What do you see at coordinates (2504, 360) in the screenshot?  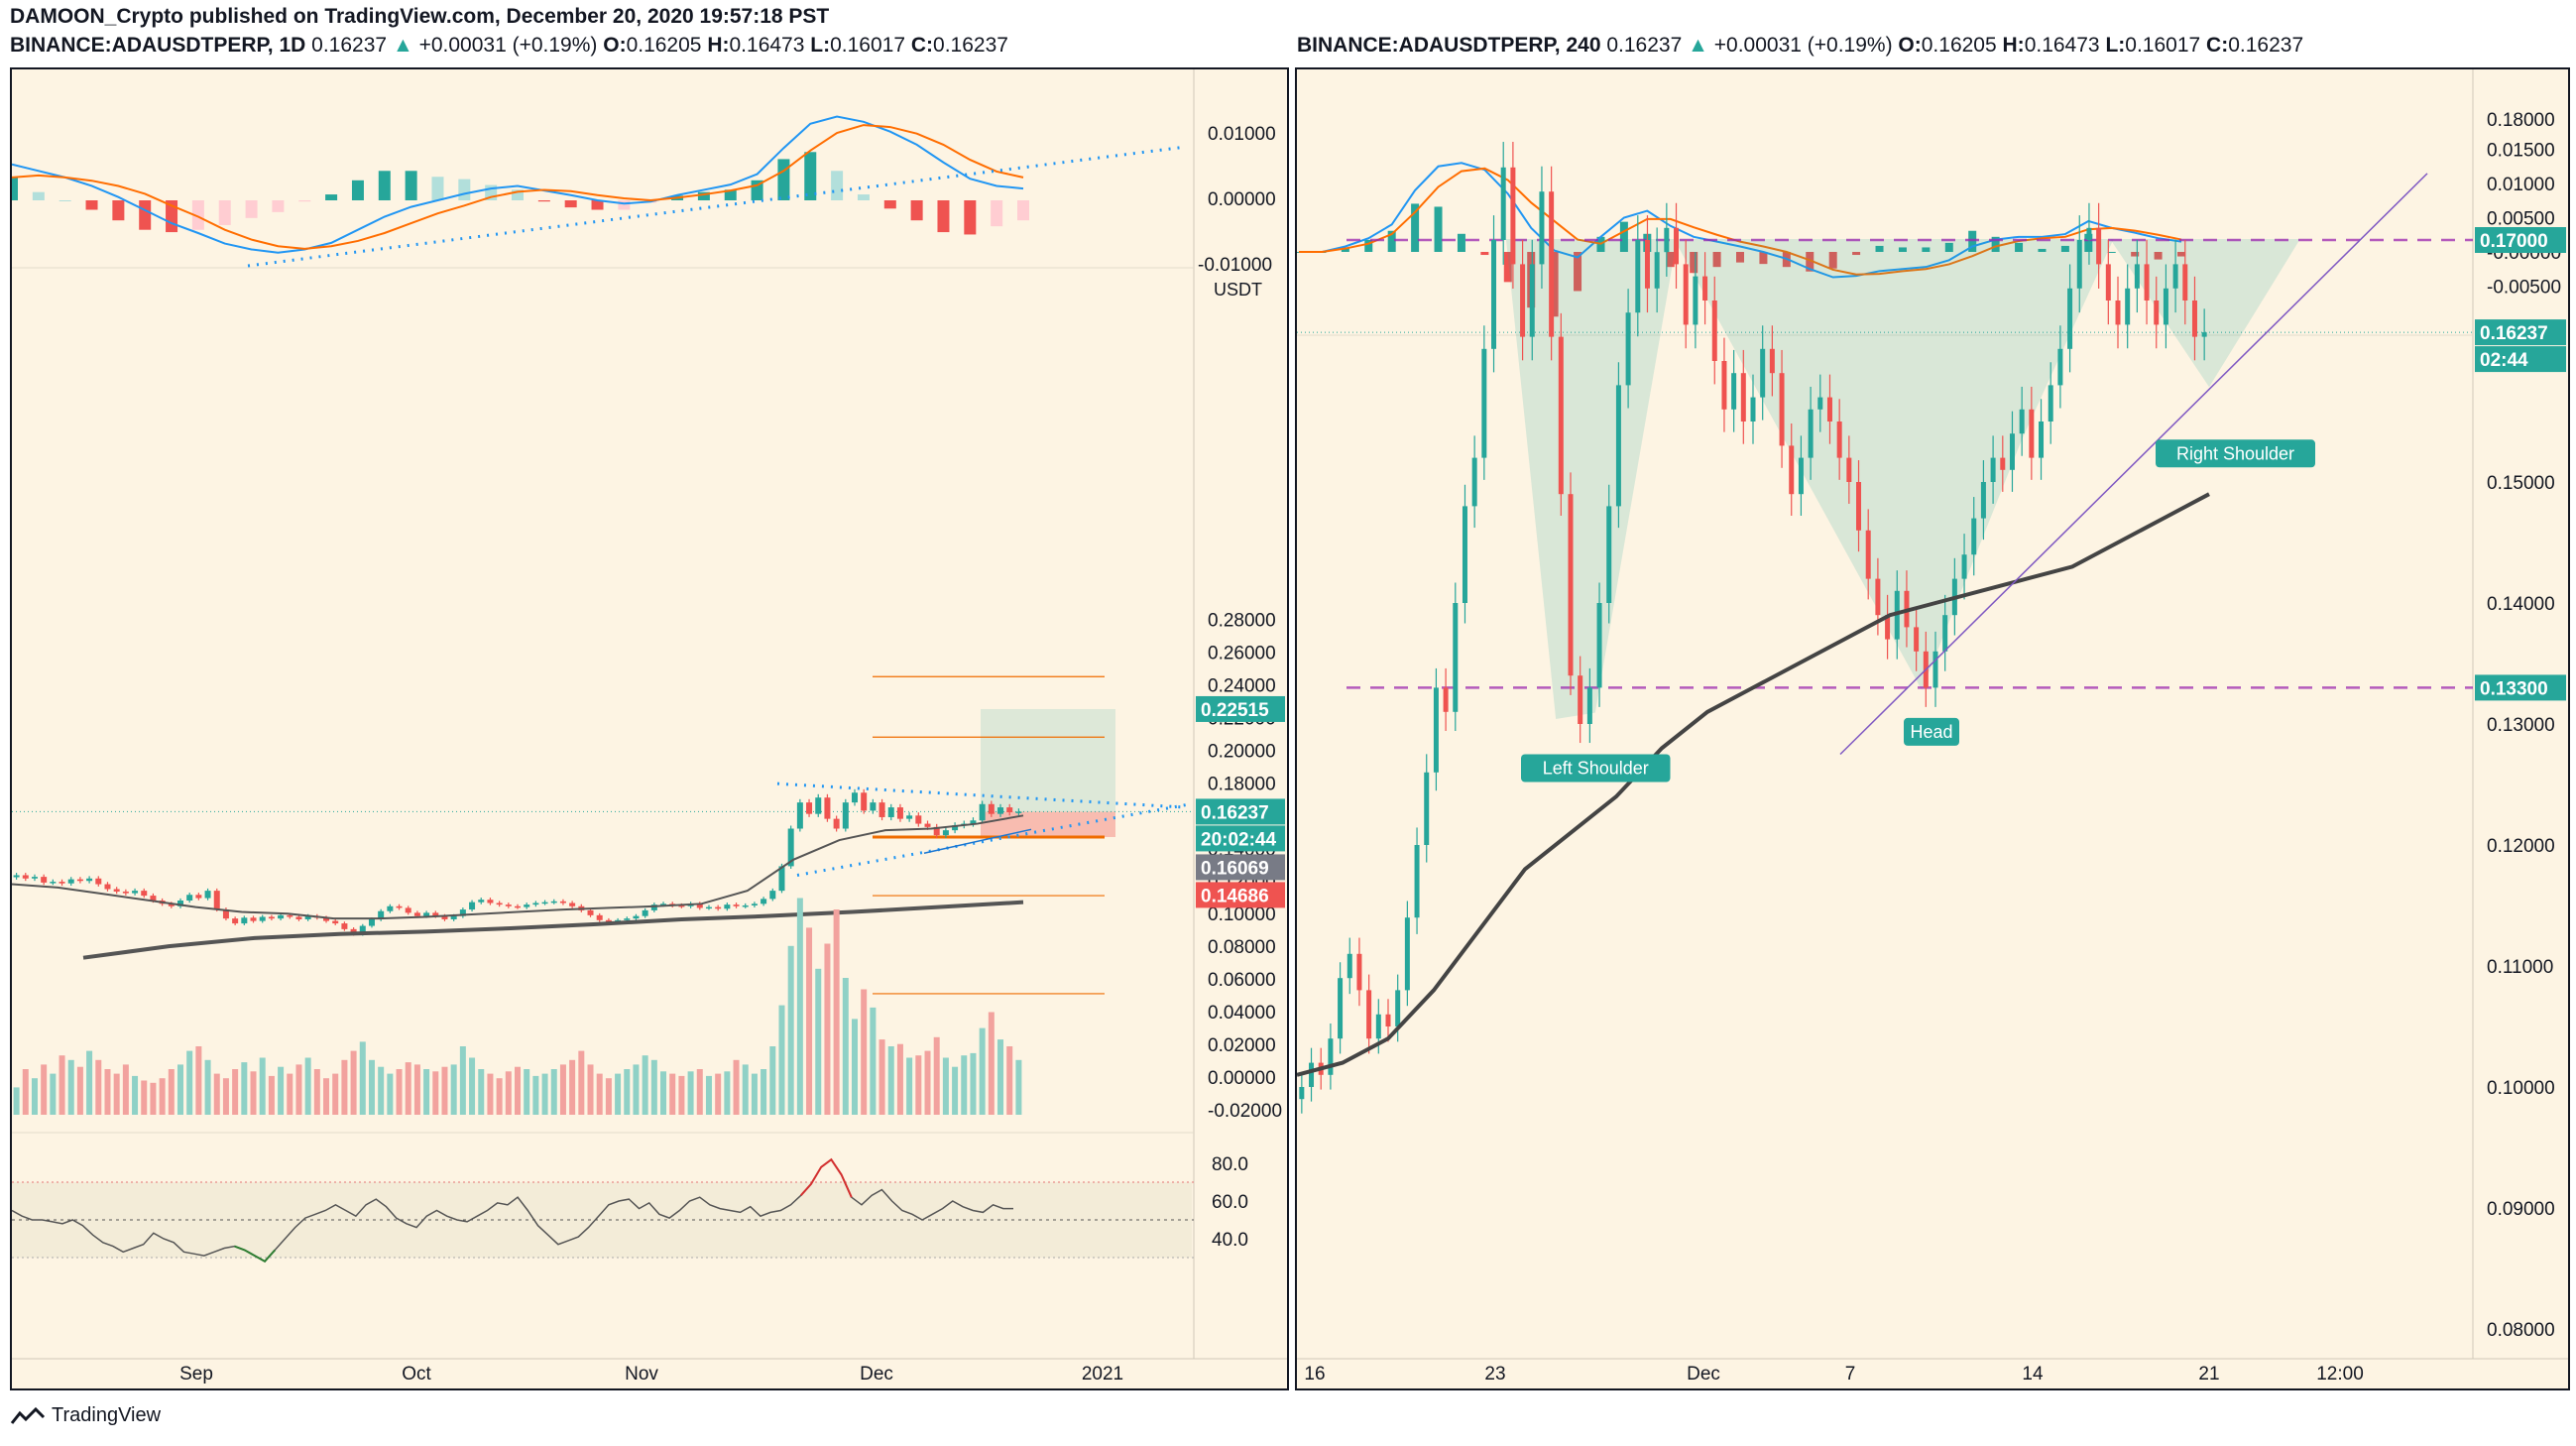 I see `price-tag: 02:44` at bounding box center [2504, 360].